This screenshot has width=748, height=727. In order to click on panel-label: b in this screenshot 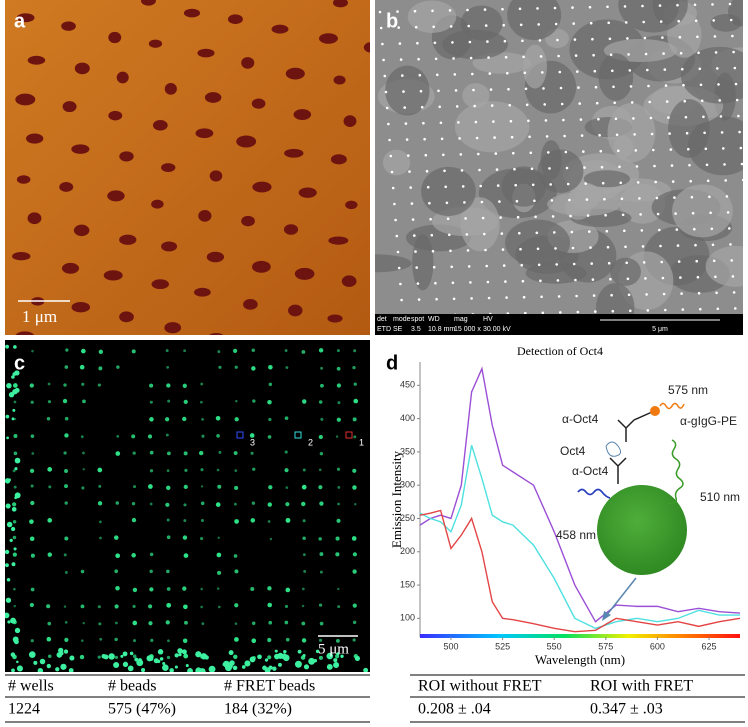, I will do `click(392, 21)`.